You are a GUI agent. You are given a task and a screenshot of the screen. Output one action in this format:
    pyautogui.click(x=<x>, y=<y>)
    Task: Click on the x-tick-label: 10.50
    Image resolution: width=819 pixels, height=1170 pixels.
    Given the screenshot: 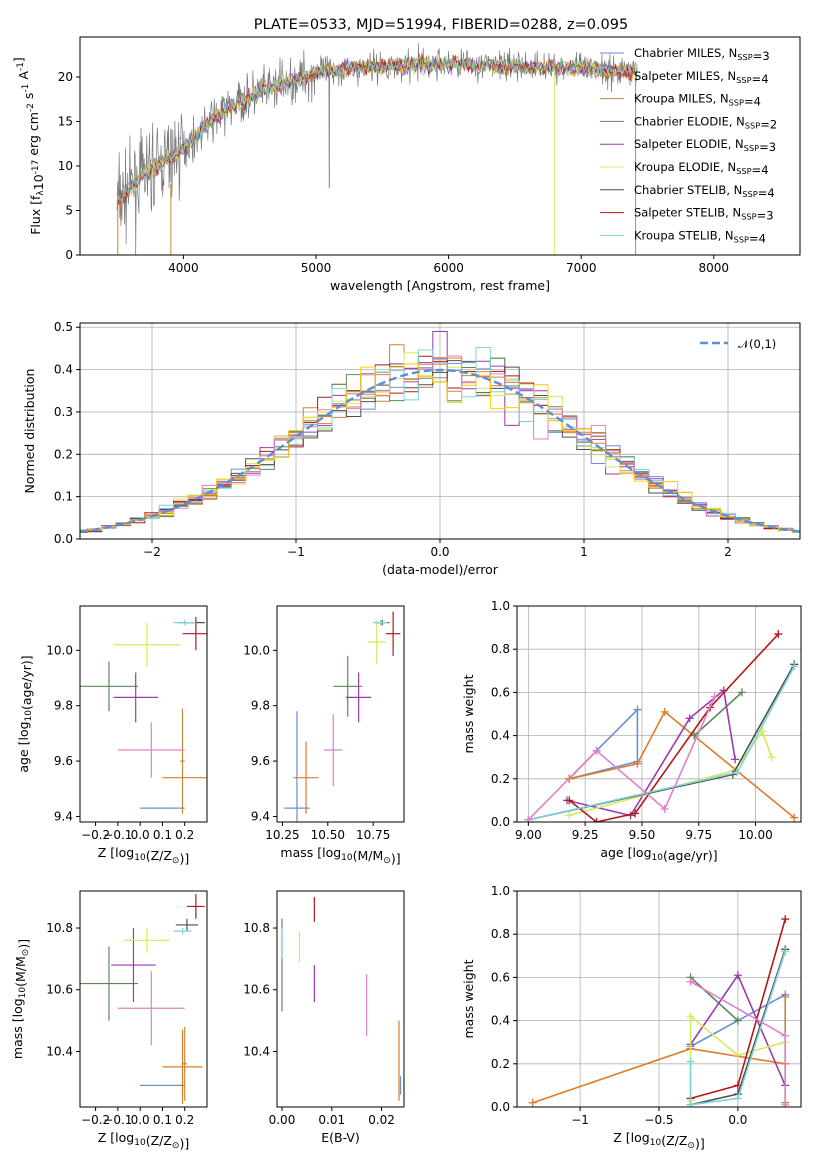 What is the action you would take?
    pyautogui.click(x=328, y=835)
    